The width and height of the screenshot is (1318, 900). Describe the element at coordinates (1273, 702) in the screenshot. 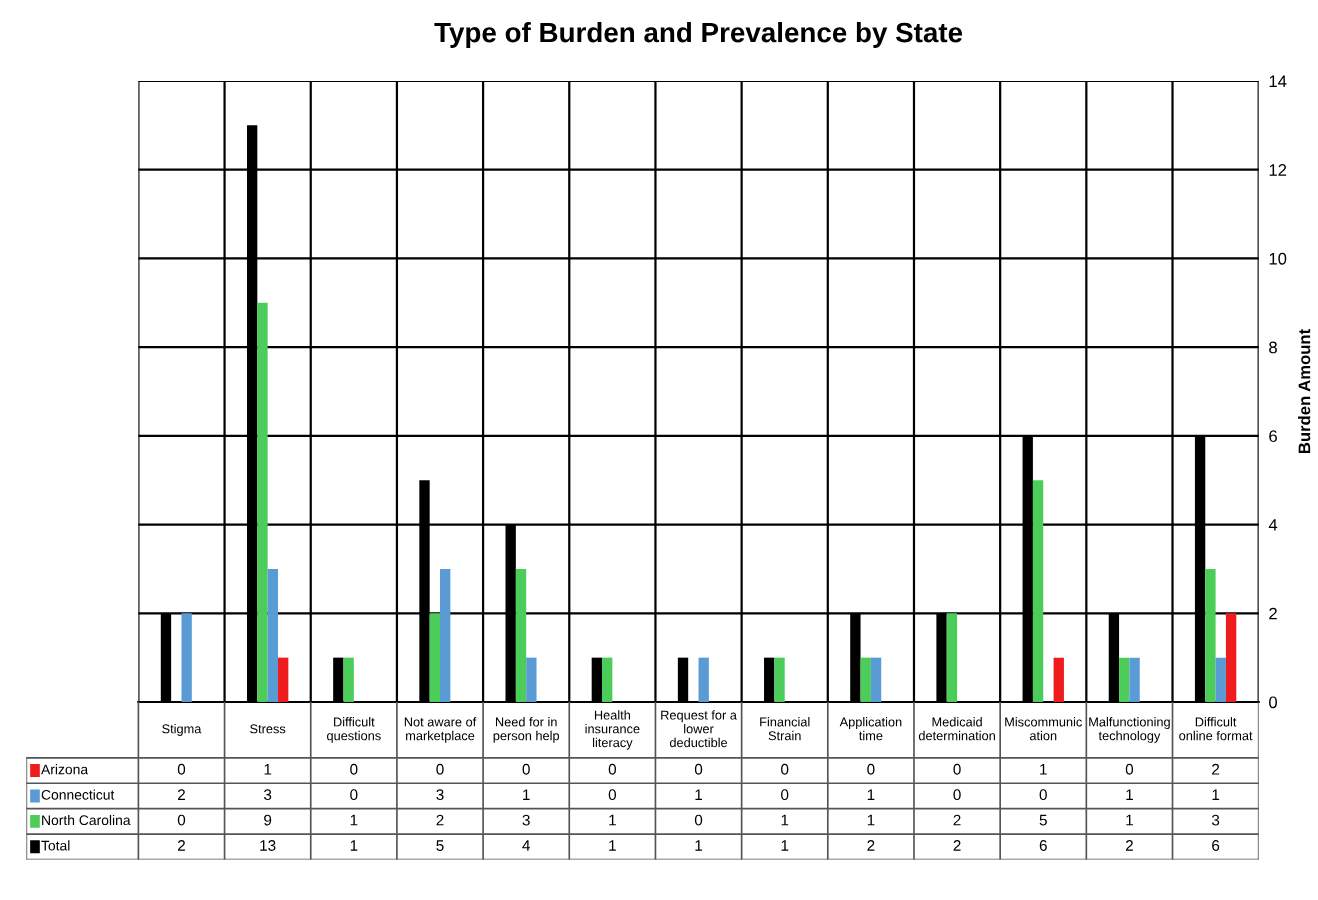

I see `y-tick-label: 0` at that location.